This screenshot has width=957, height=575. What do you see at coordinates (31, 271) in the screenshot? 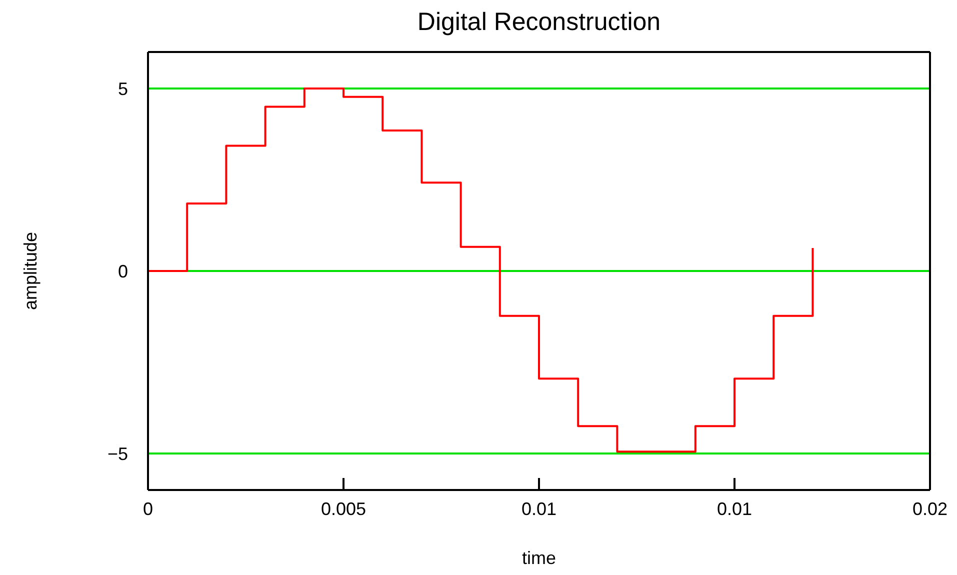
I see `y-axis-title: amplitude` at bounding box center [31, 271].